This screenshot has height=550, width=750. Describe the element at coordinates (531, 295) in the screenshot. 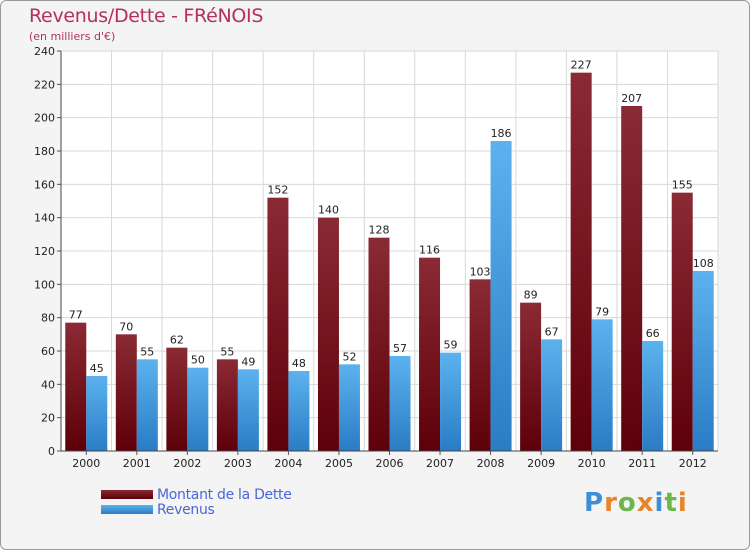

I see `data-label: 89` at that location.